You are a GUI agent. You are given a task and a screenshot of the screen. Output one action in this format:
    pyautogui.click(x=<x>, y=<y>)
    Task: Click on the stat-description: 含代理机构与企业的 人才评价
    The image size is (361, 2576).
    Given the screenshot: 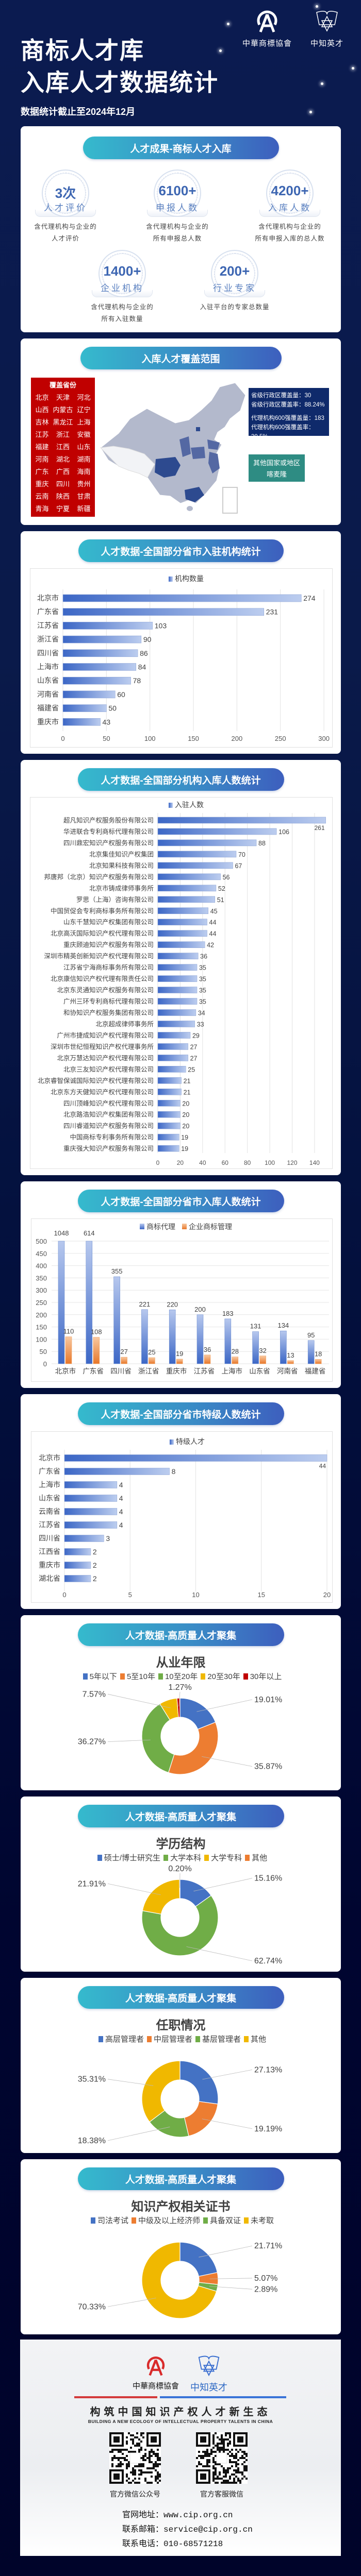 What is the action you would take?
    pyautogui.click(x=65, y=233)
    